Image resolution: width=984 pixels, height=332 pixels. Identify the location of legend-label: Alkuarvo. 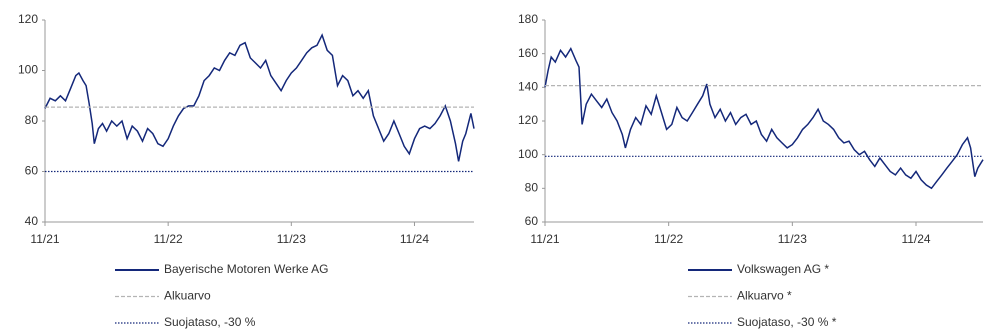
(187, 296).